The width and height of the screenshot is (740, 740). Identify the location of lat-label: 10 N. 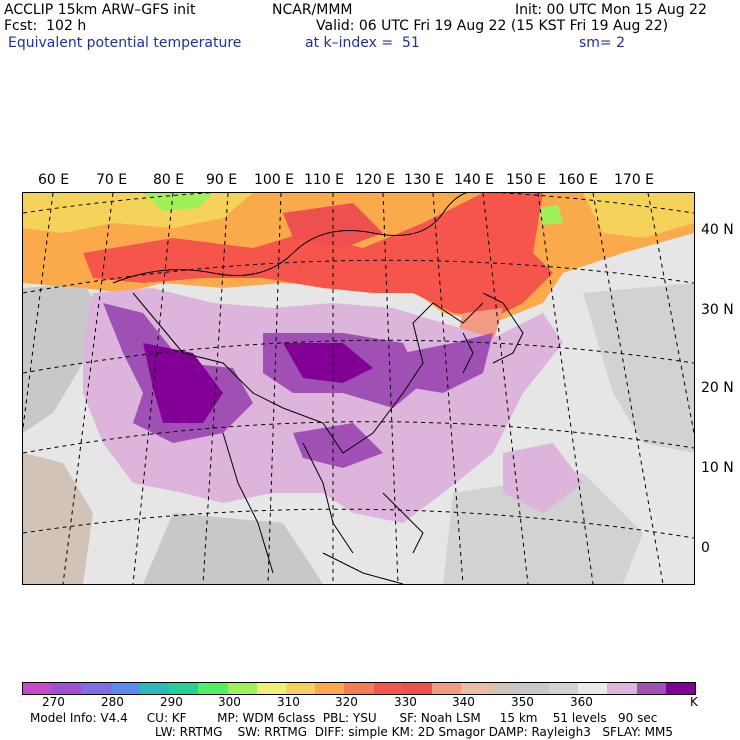
(717, 468).